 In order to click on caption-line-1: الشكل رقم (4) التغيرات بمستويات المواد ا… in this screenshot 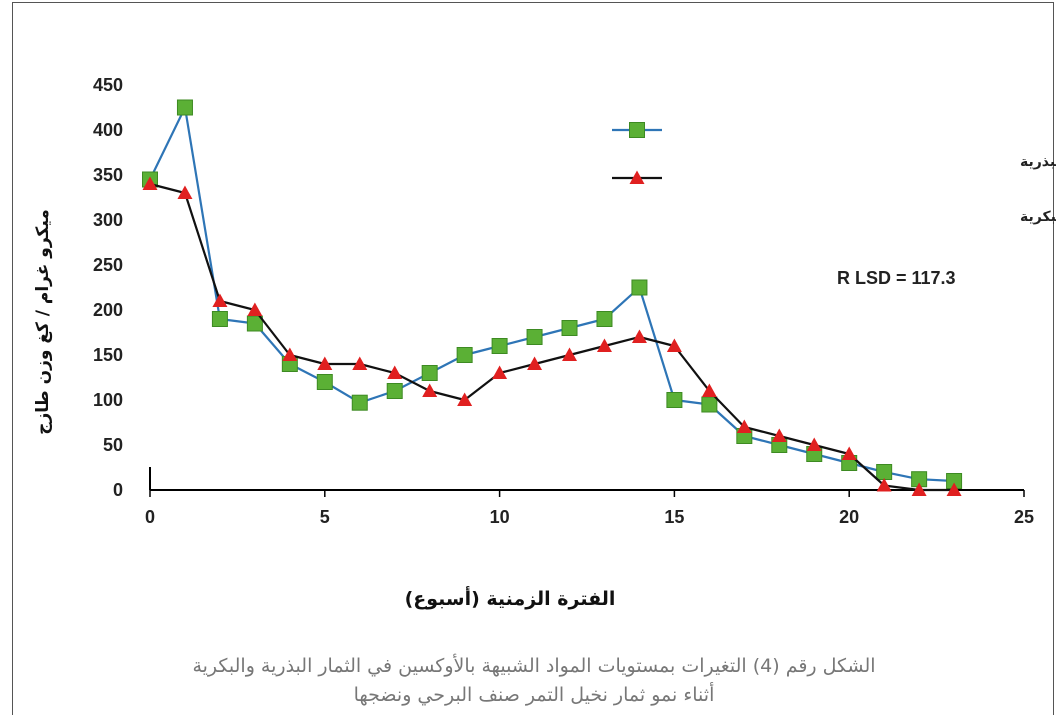, I will do `click(534, 666)`.